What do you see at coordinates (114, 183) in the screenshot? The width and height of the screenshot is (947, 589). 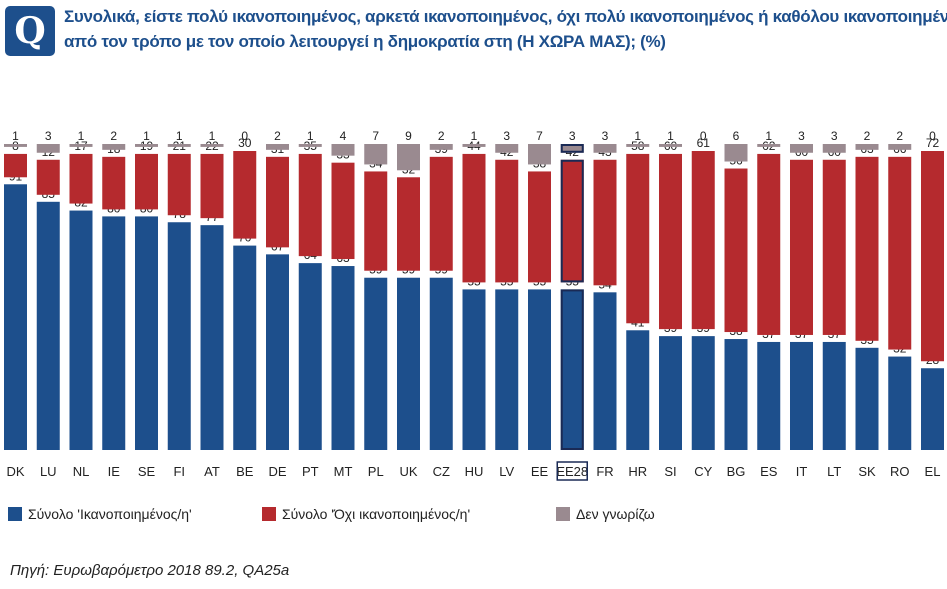 I see `bar-not-satisfied-ie` at bounding box center [114, 183].